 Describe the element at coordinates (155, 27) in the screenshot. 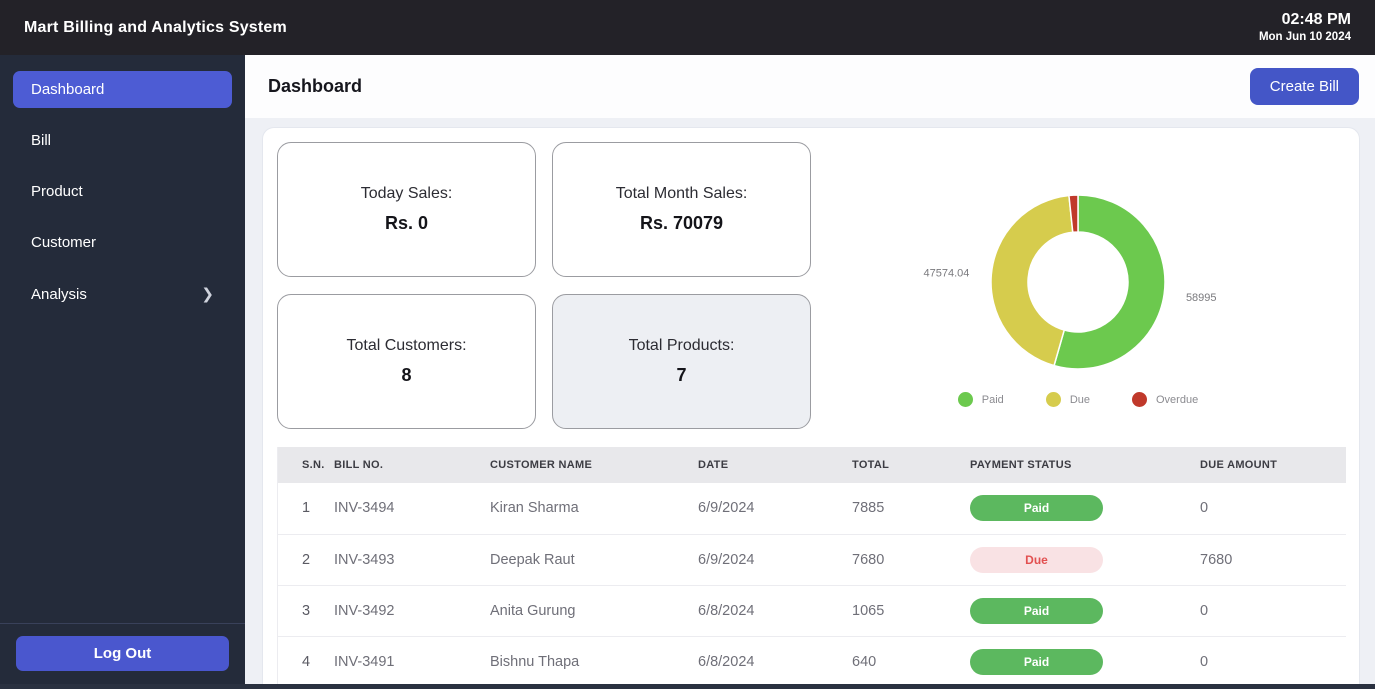

I see `app-title: Mart Billing and Analytics System` at that location.